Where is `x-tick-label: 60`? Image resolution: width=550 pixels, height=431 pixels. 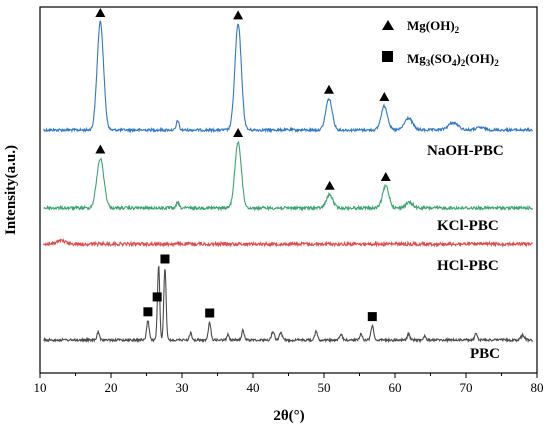
x-tick-label: 60 is located at coordinates (395, 387).